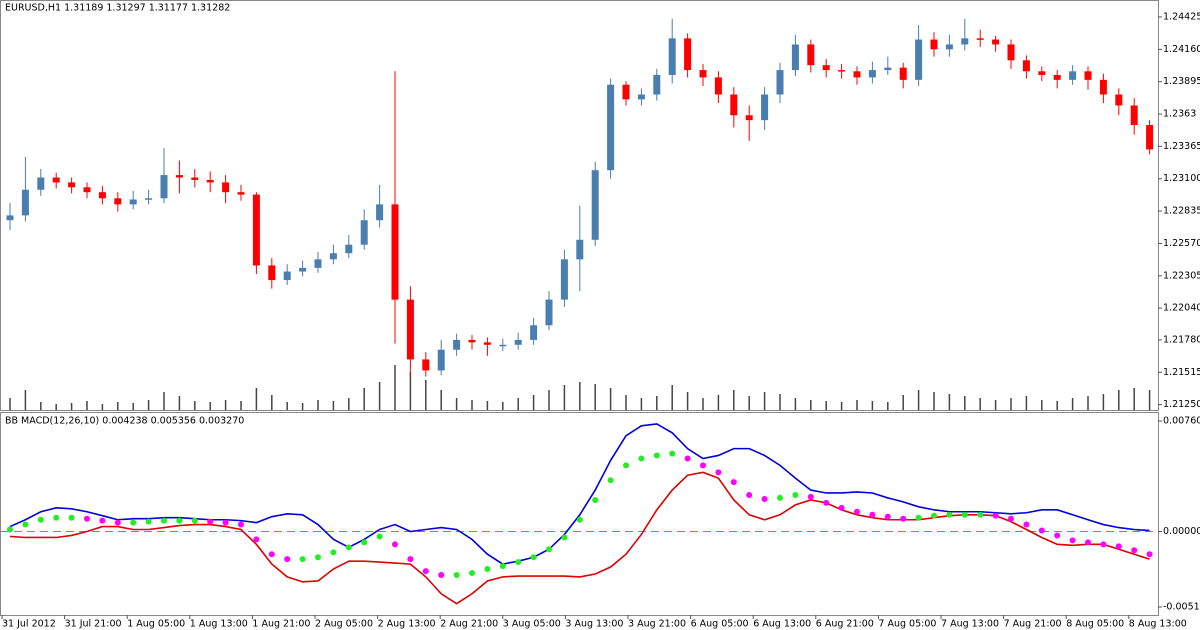  Describe the element at coordinates (657, 624) in the screenshot. I see `x-tick-label: 3 Aug 21:00` at that location.